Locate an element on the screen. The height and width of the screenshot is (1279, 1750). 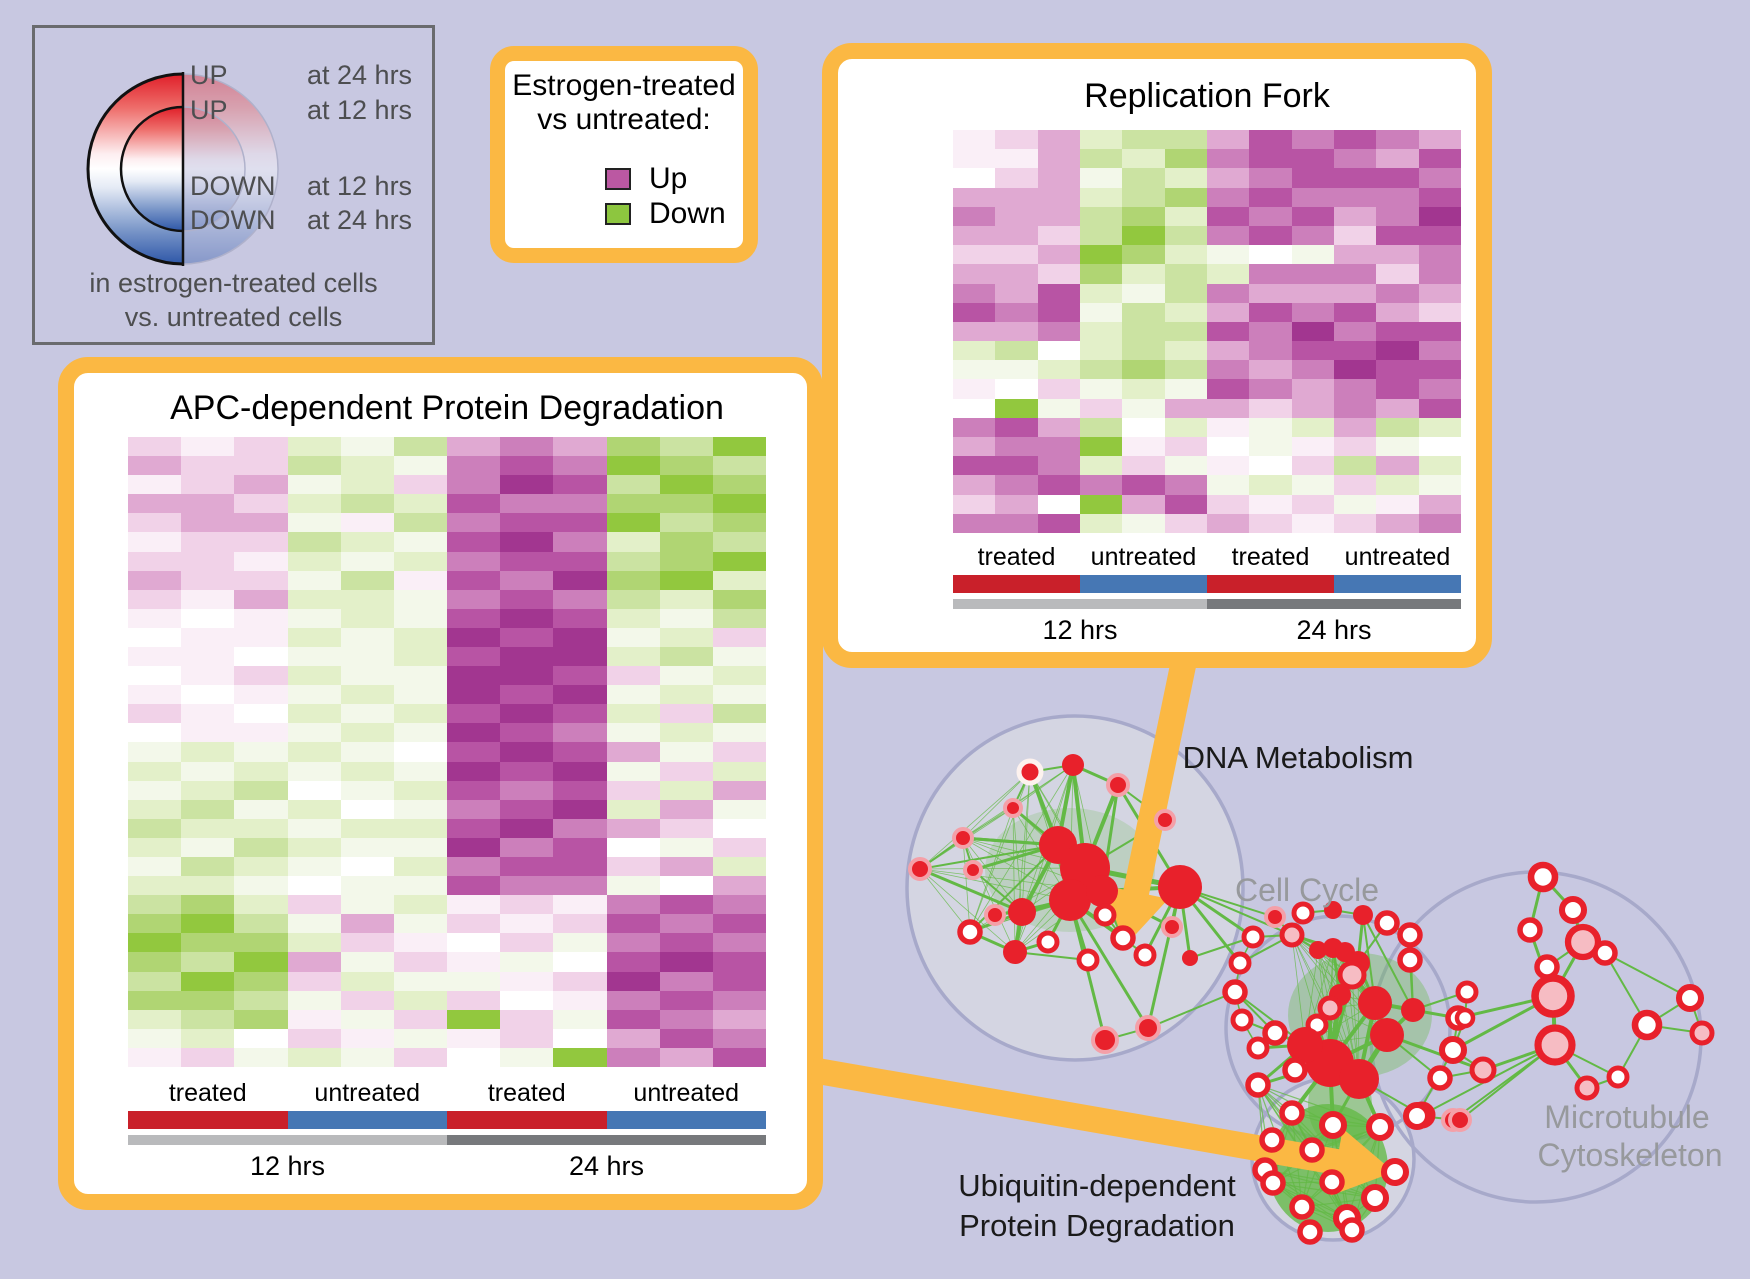
edge-density-blob is located at coordinates (1360, 1015).